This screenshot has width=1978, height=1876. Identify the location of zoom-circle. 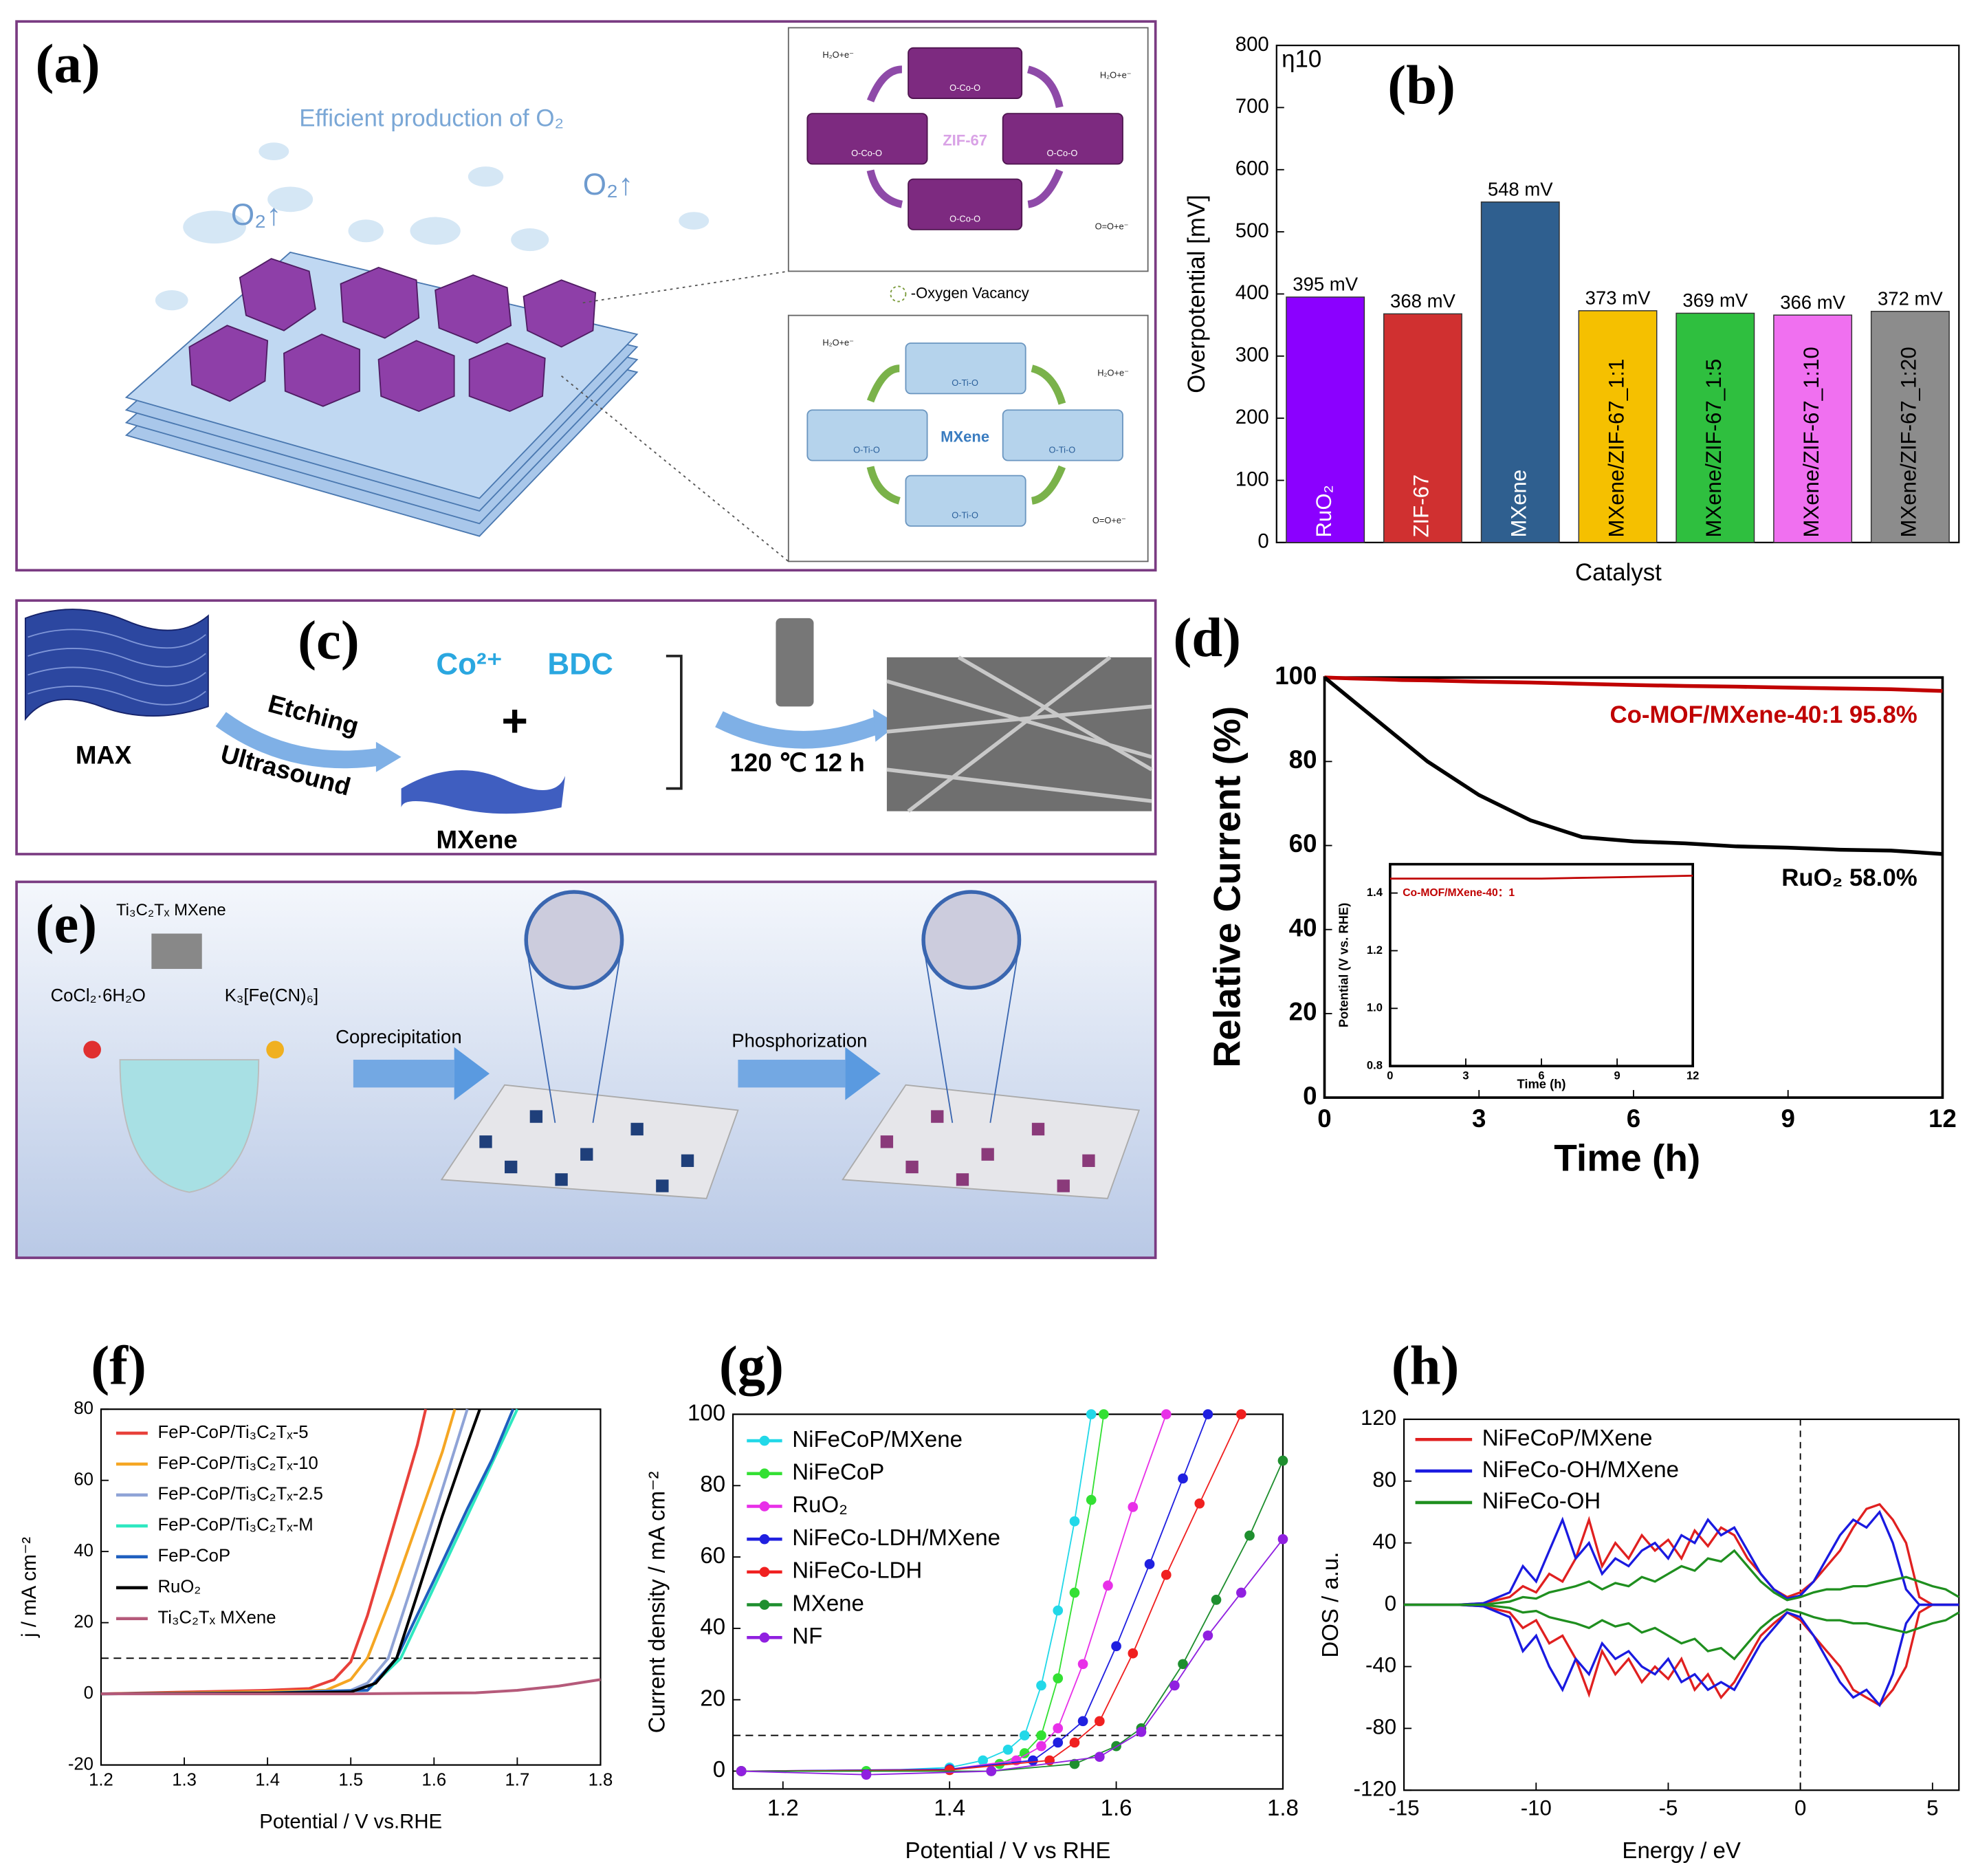
(574, 940).